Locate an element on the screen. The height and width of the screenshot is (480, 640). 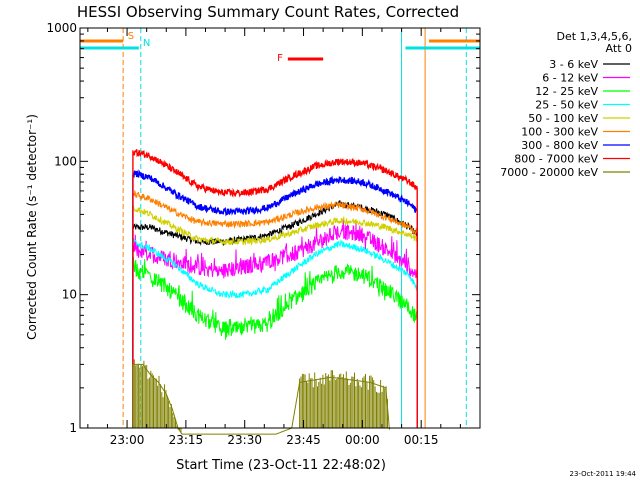
legend-header-0: Det 1,3,4,5,6, is located at coordinates (594, 36).